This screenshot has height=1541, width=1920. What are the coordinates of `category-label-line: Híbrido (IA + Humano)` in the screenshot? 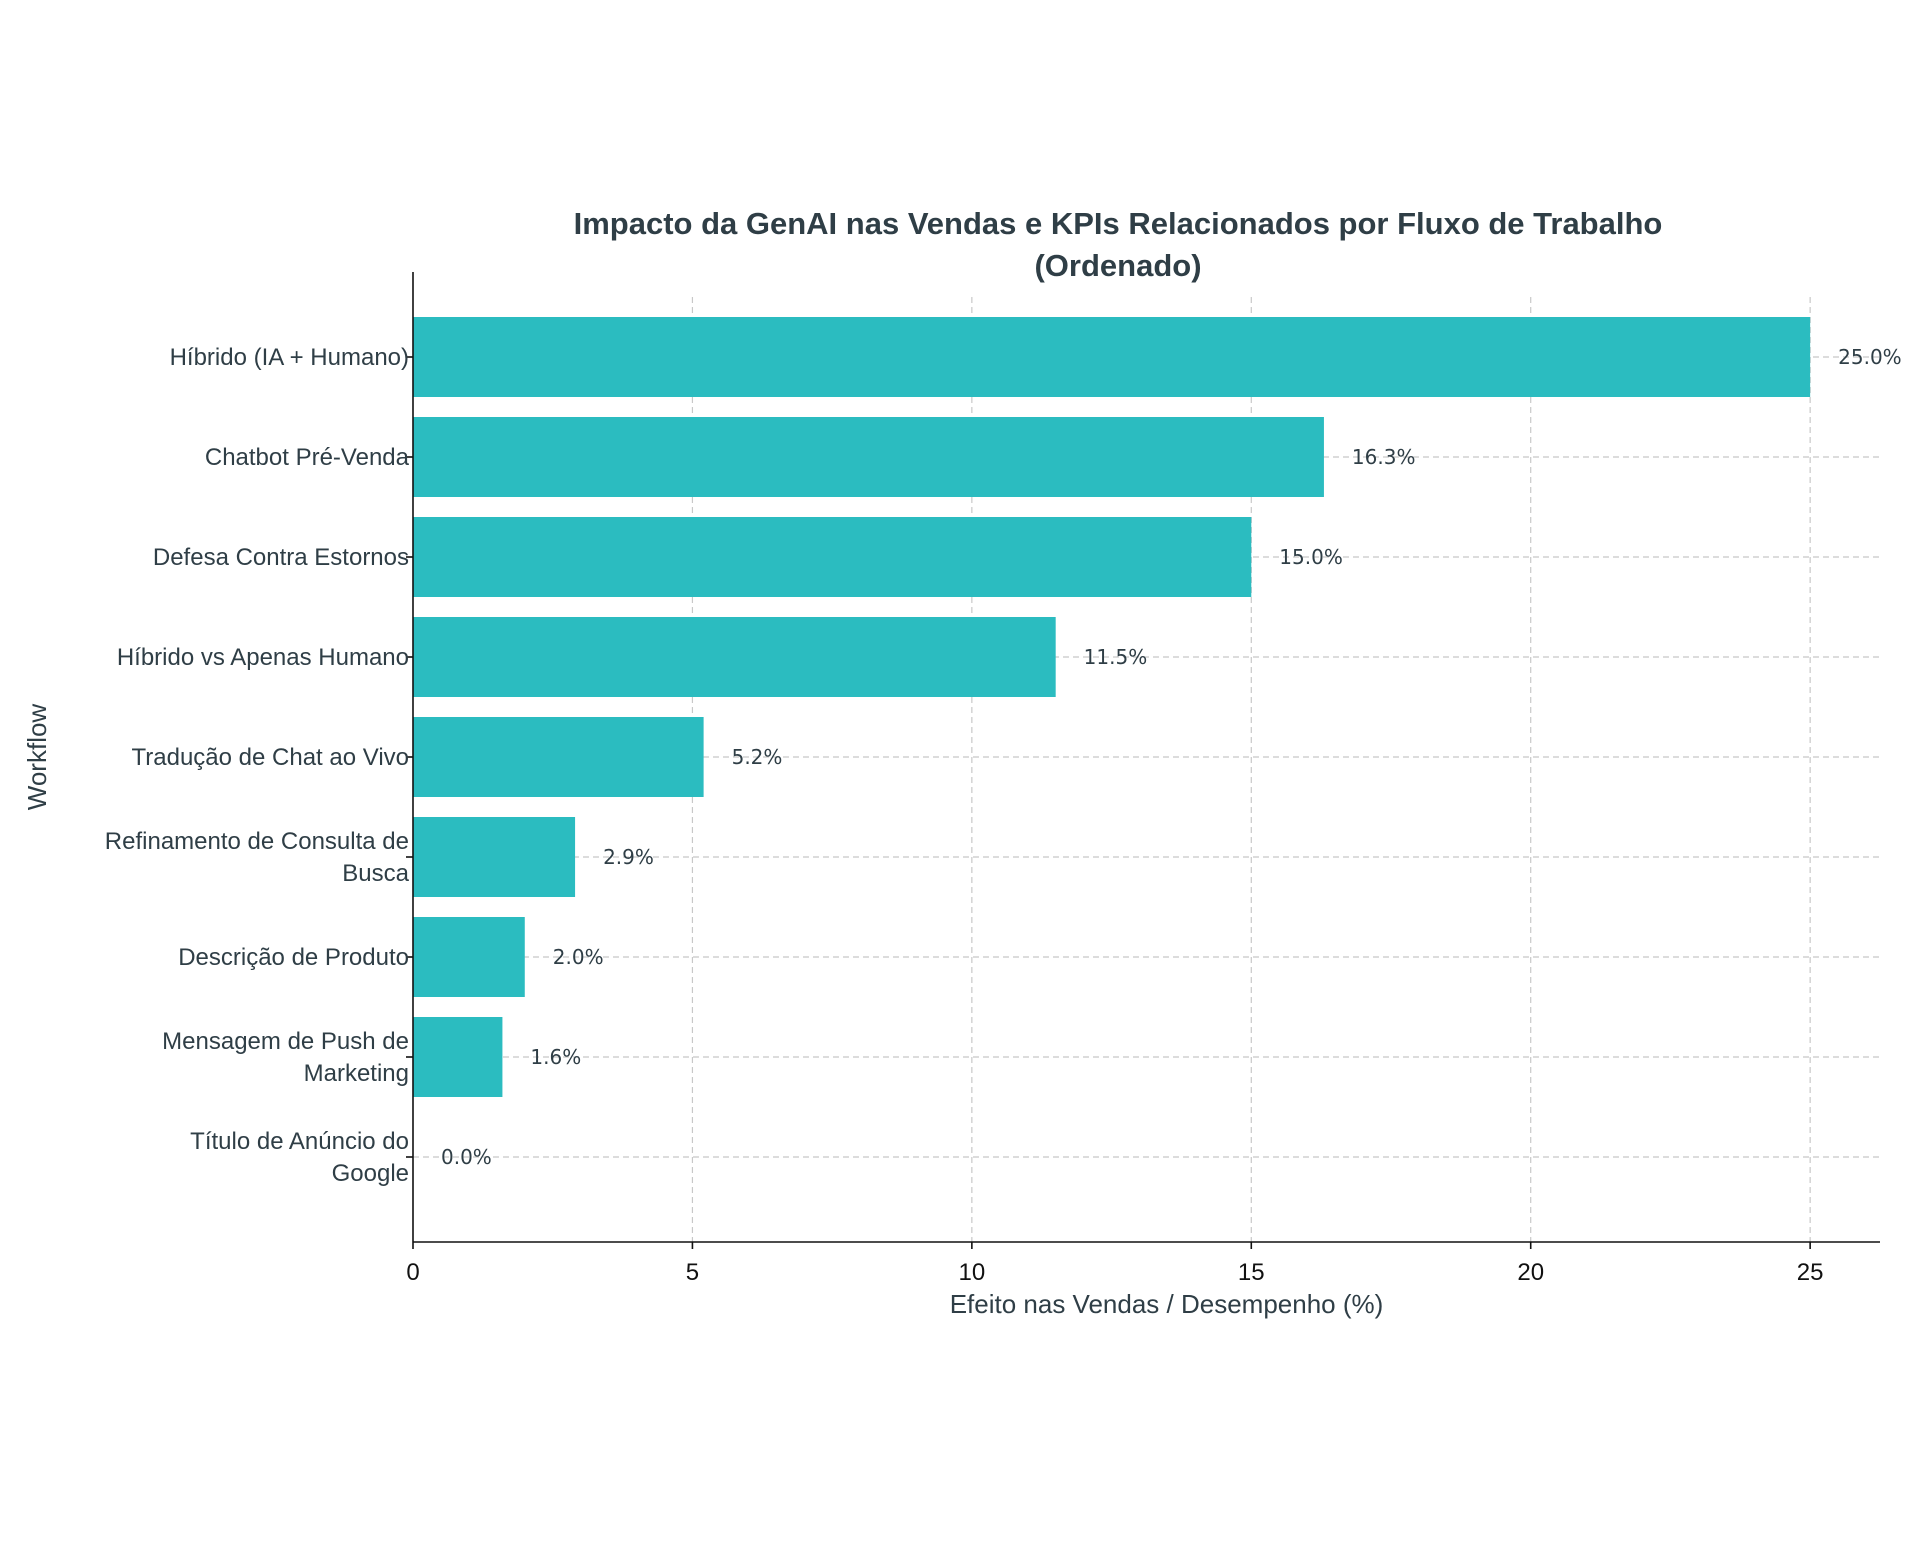 It's located at (289, 357).